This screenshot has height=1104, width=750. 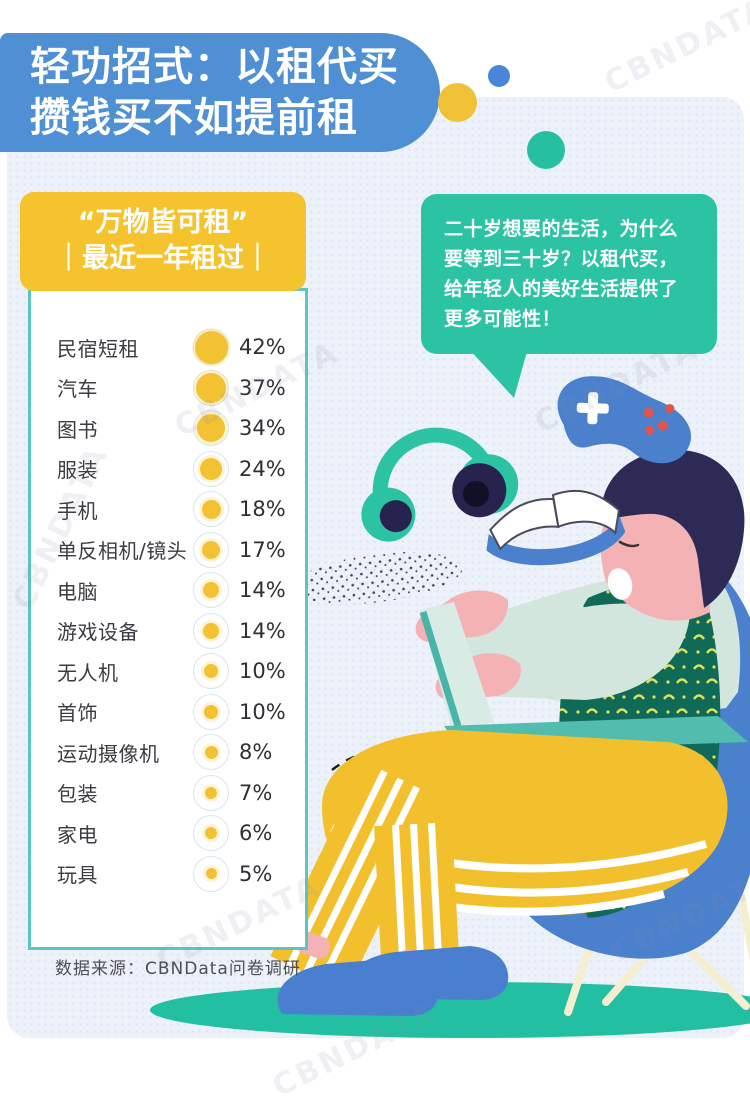 What do you see at coordinates (262, 509) in the screenshot?
I see `item-value: 18%` at bounding box center [262, 509].